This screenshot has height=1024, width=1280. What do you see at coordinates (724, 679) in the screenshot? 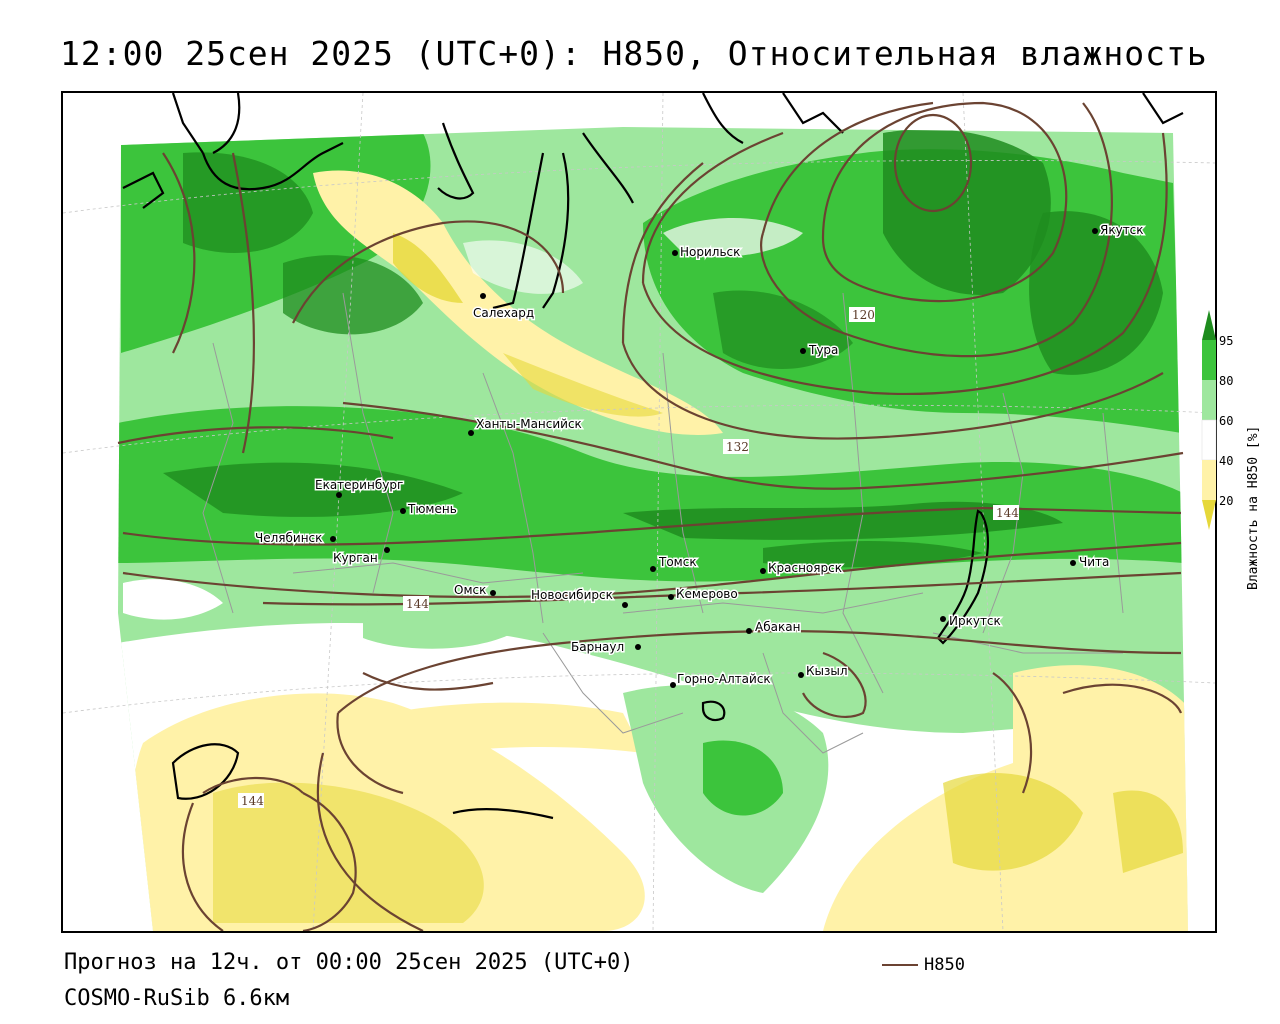
I see `city-label: Горно-Алтайск` at bounding box center [724, 679].